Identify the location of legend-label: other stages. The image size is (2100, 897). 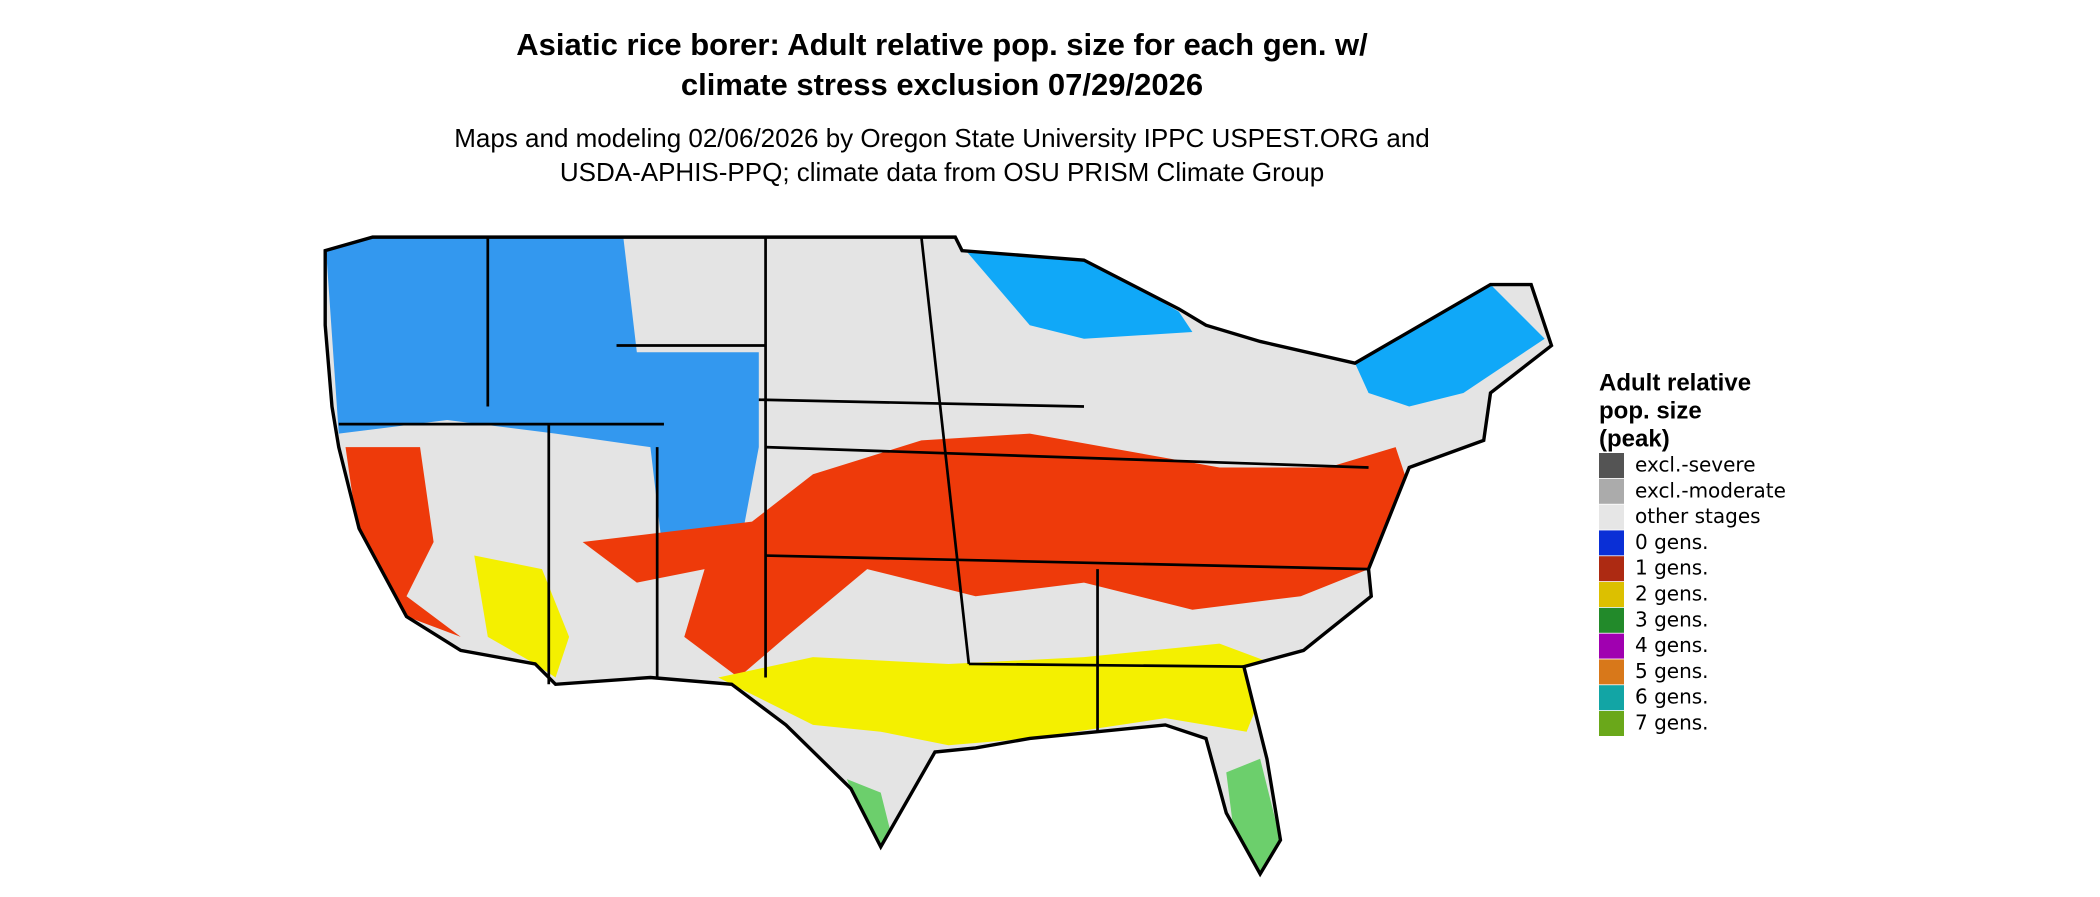
(1698, 516).